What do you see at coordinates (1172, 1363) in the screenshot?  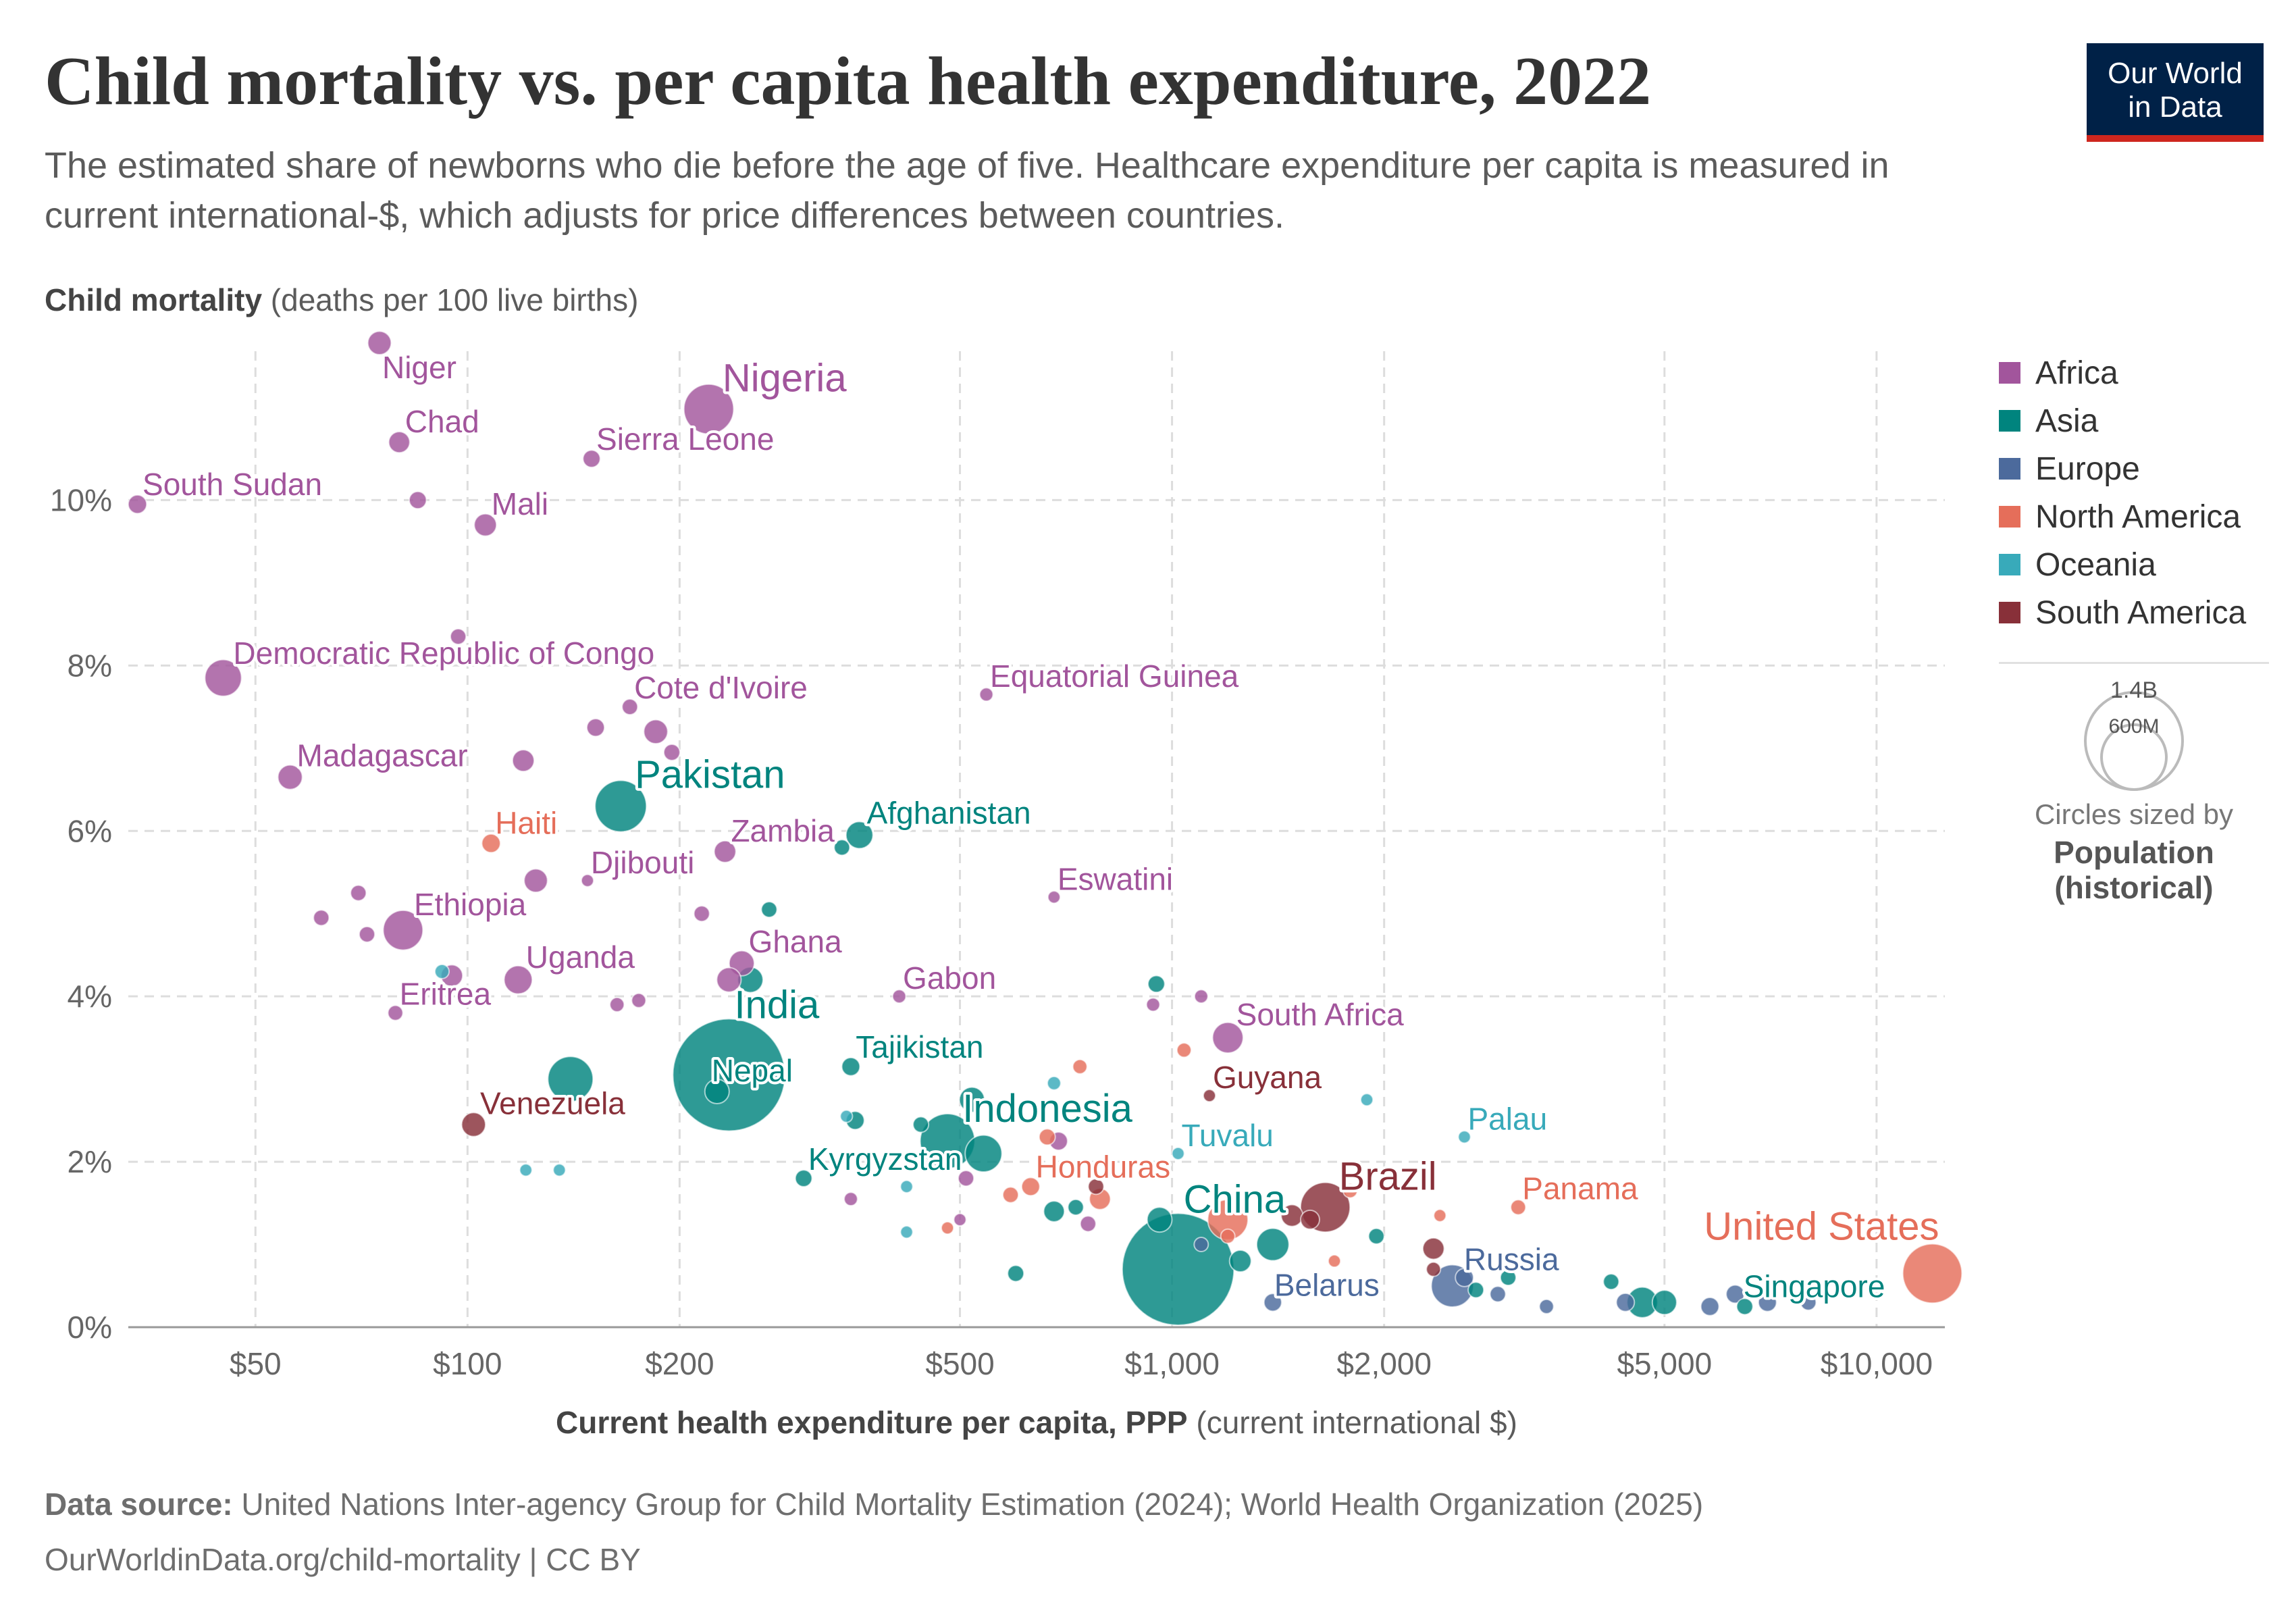 I see `x-tick-label: $1,000` at bounding box center [1172, 1363].